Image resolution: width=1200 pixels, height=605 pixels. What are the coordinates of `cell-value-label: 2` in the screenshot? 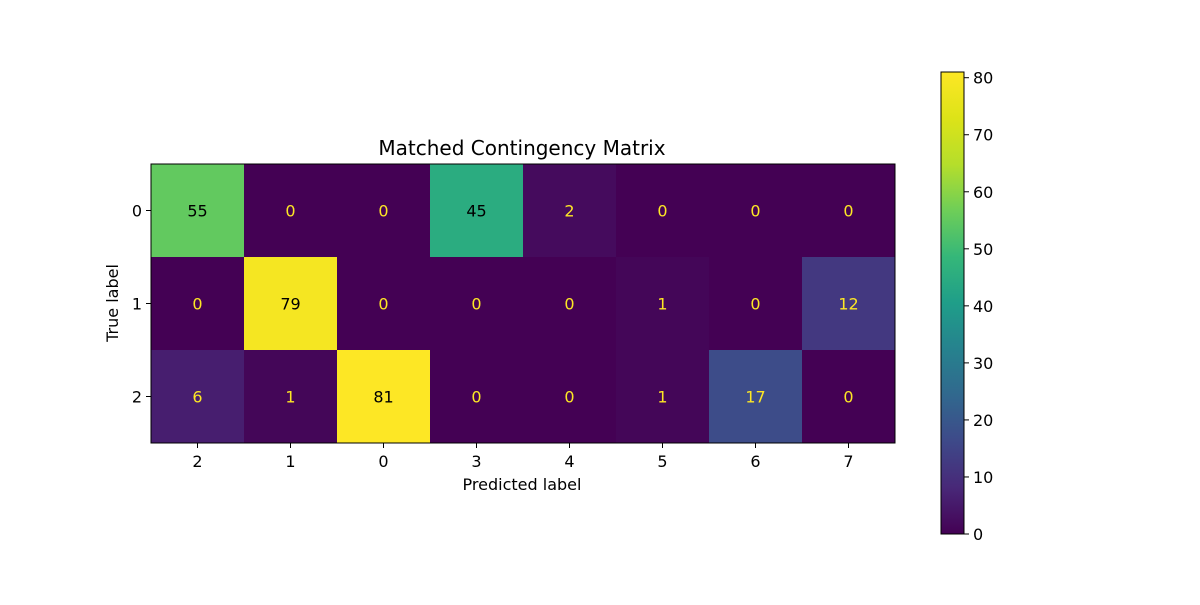 It's located at (569, 211).